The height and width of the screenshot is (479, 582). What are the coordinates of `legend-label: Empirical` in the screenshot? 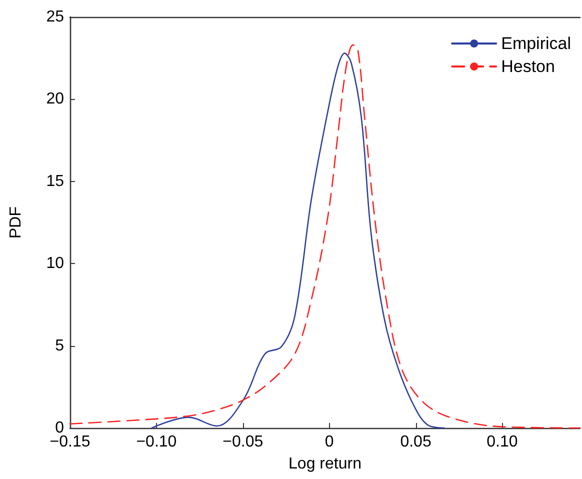 It's located at (536, 43).